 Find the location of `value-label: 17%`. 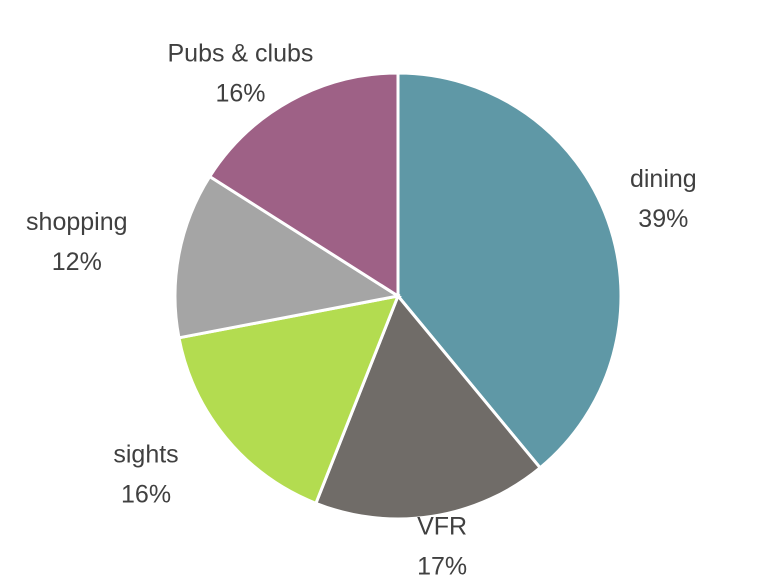

value-label: 17% is located at coordinates (442, 567).